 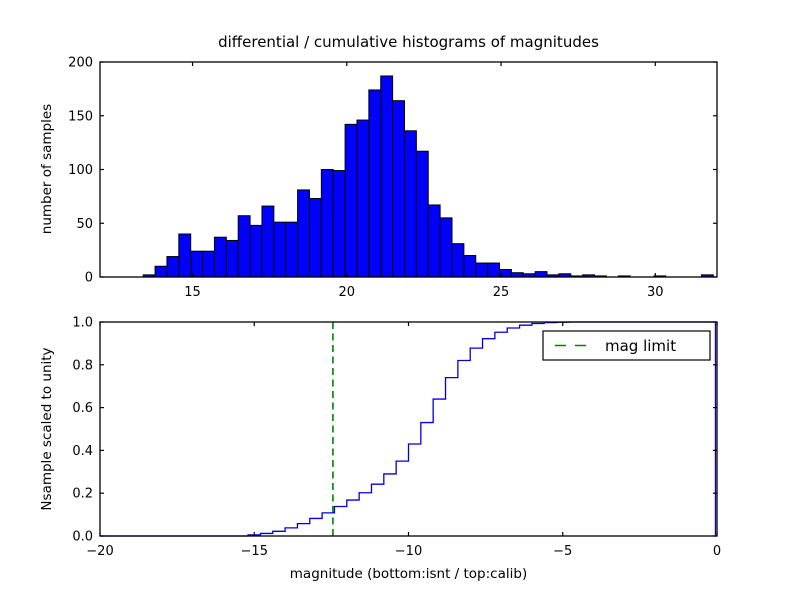 I want to click on y-tick-label: 0.8, so click(x=82, y=365).